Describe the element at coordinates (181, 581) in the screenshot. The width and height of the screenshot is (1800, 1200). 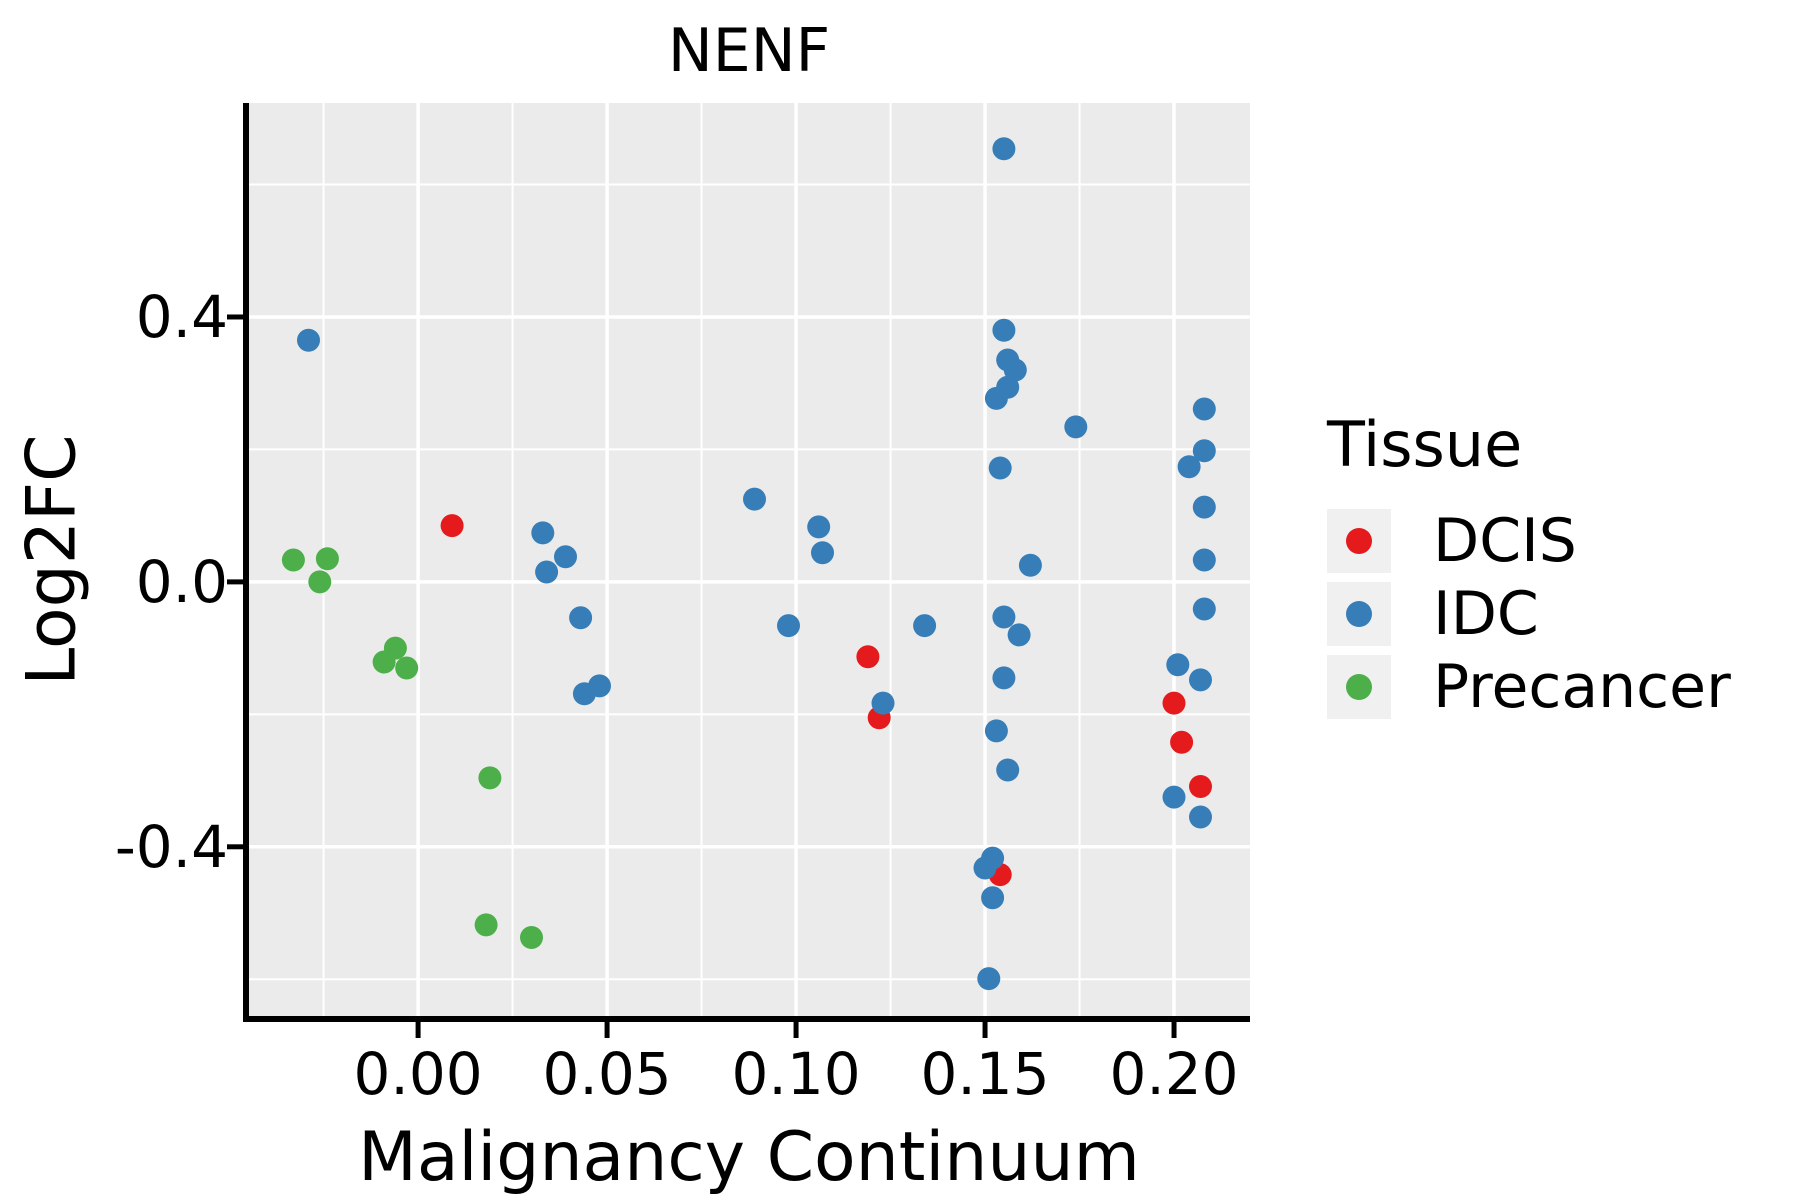
I see `y-tick-label: 0.0` at that location.